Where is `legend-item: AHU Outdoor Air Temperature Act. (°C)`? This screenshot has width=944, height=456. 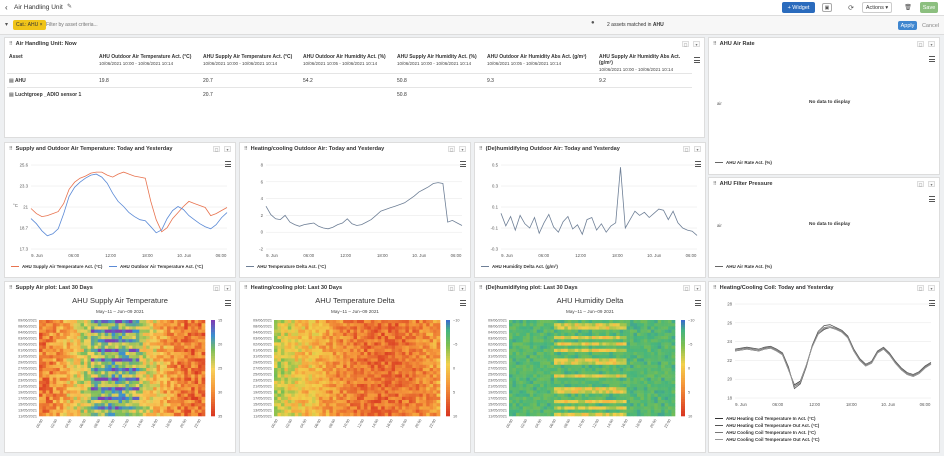
legend-item: AHU Outdoor Air Temperature Act. (°C) is located at coordinates (156, 266).